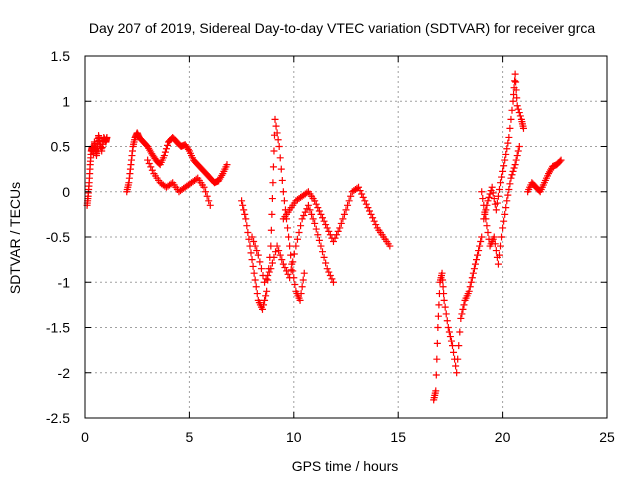  Describe the element at coordinates (58, 418) in the screenshot. I see `y-tick-label: -2.5` at that location.